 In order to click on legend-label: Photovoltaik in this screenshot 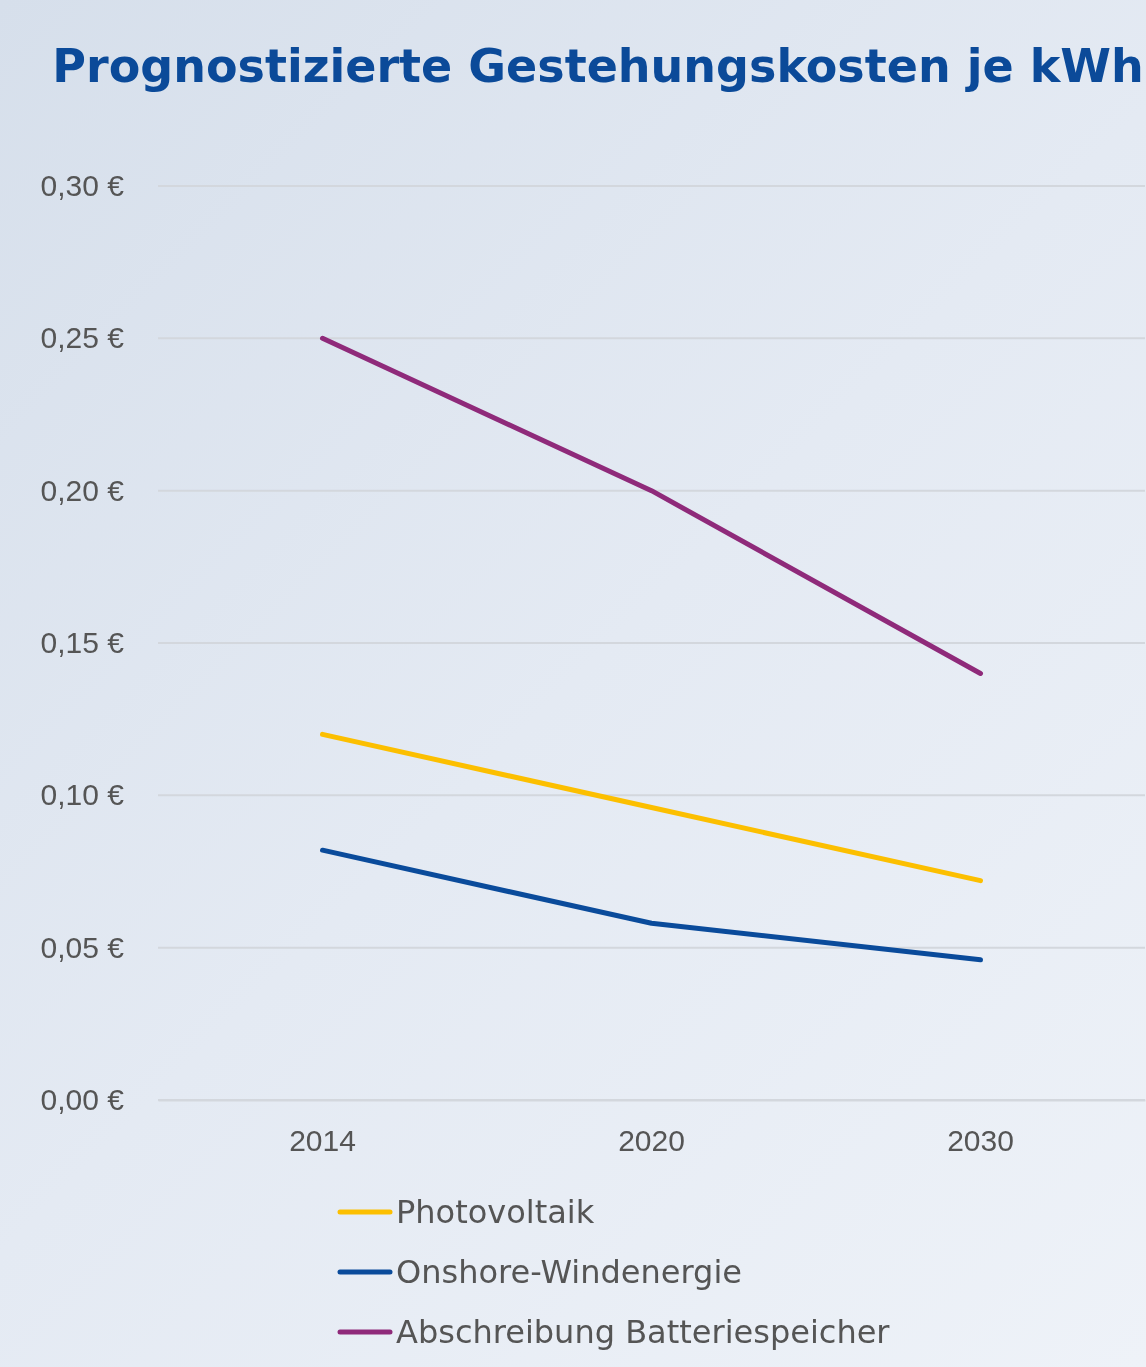, I will do `click(495, 1212)`.